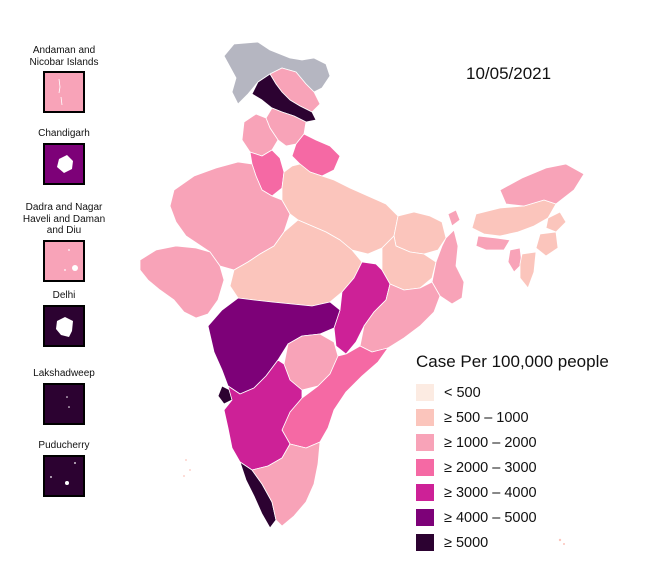 This screenshot has width=660, height=569. I want to click on inset-label: Andaman and Nicobar Islands, so click(64, 56).